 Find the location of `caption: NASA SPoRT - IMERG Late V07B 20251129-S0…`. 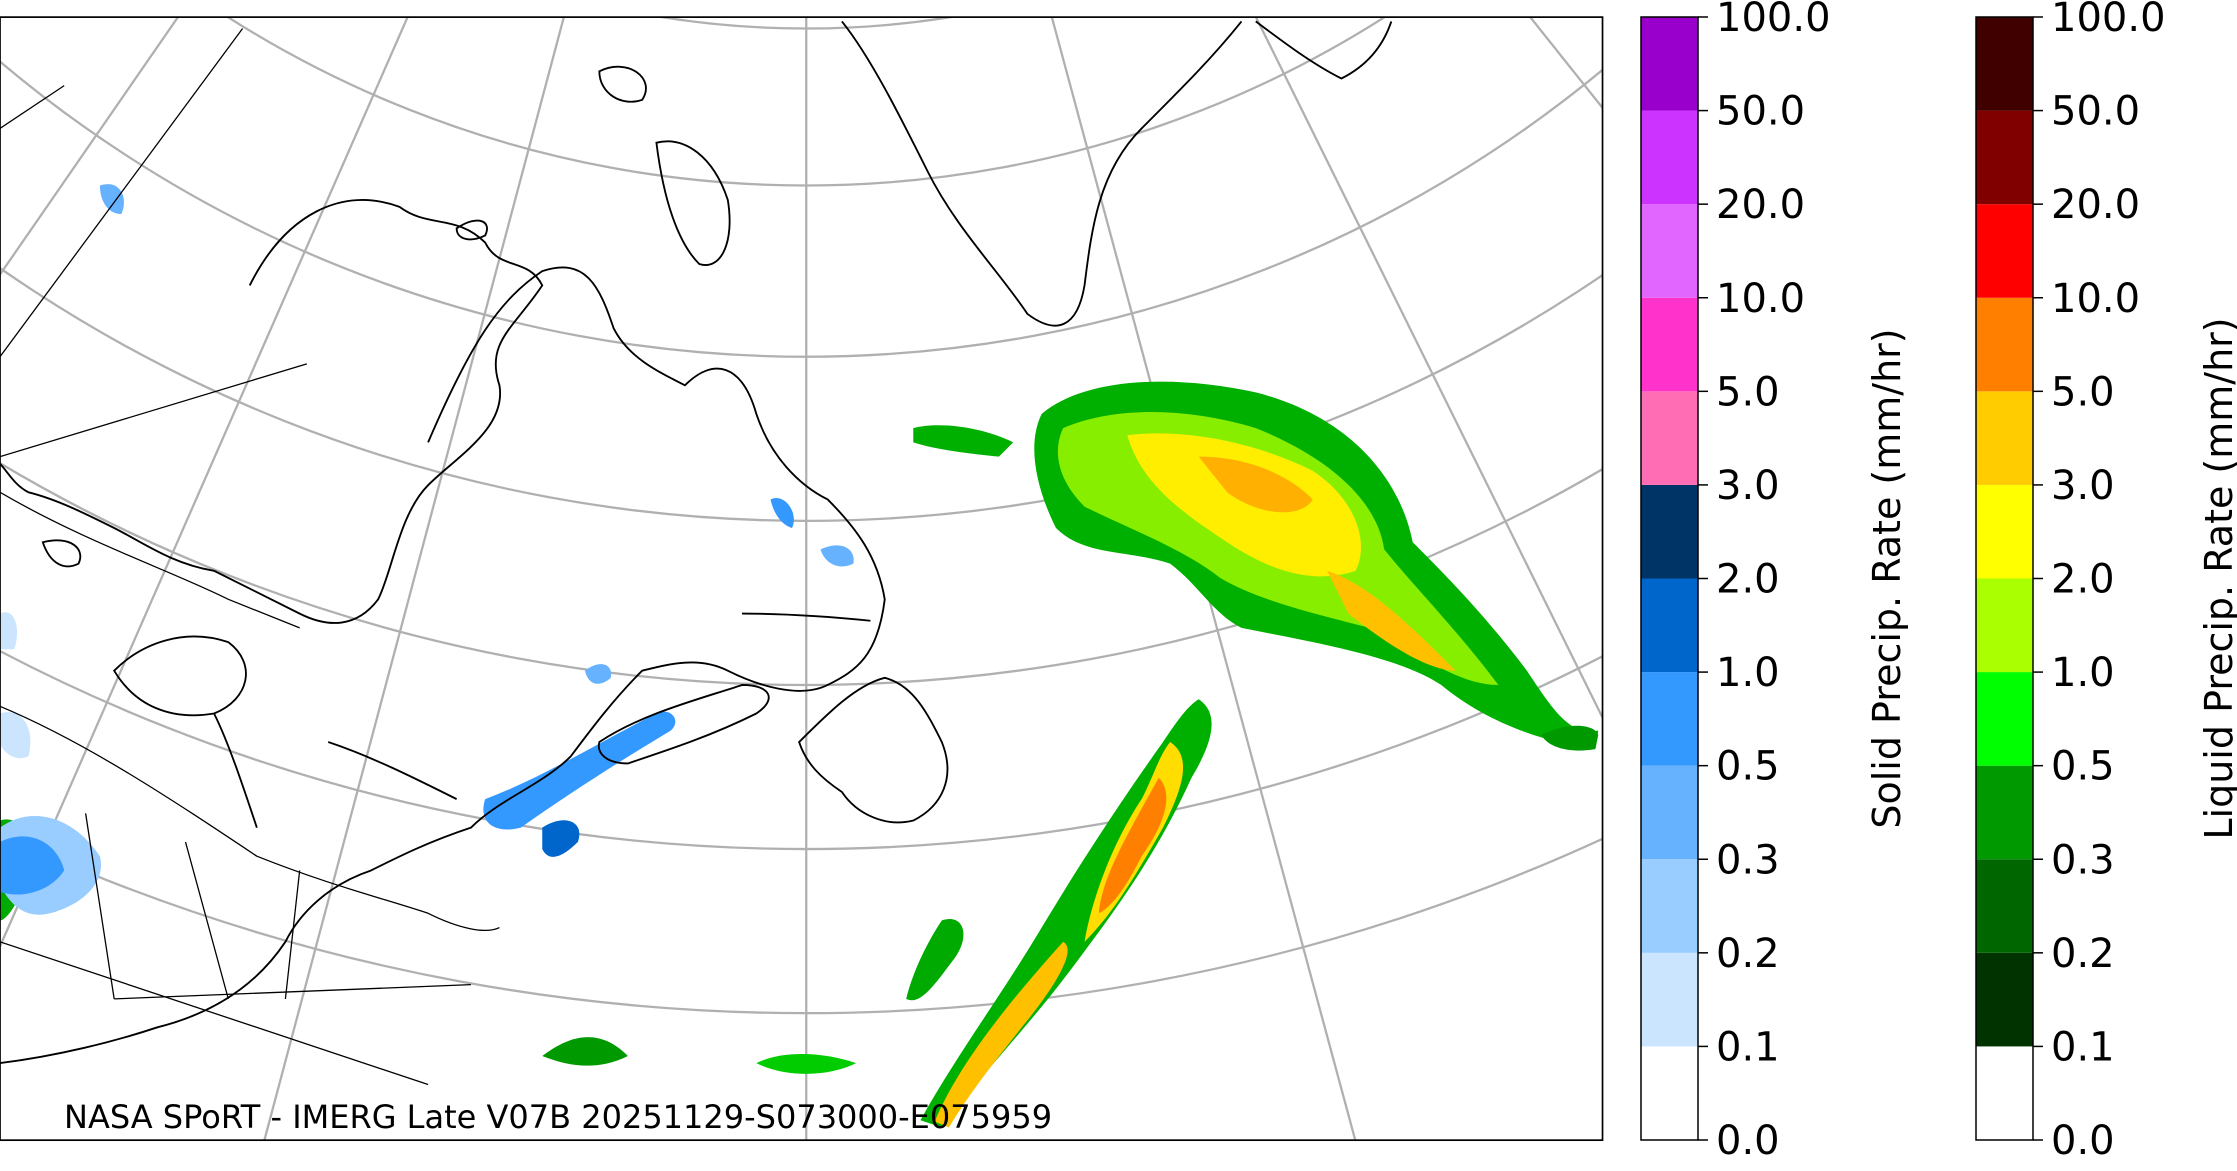

caption: NASA SPoRT - IMERG Late V07B 20251129-S0… is located at coordinates (558, 1117).